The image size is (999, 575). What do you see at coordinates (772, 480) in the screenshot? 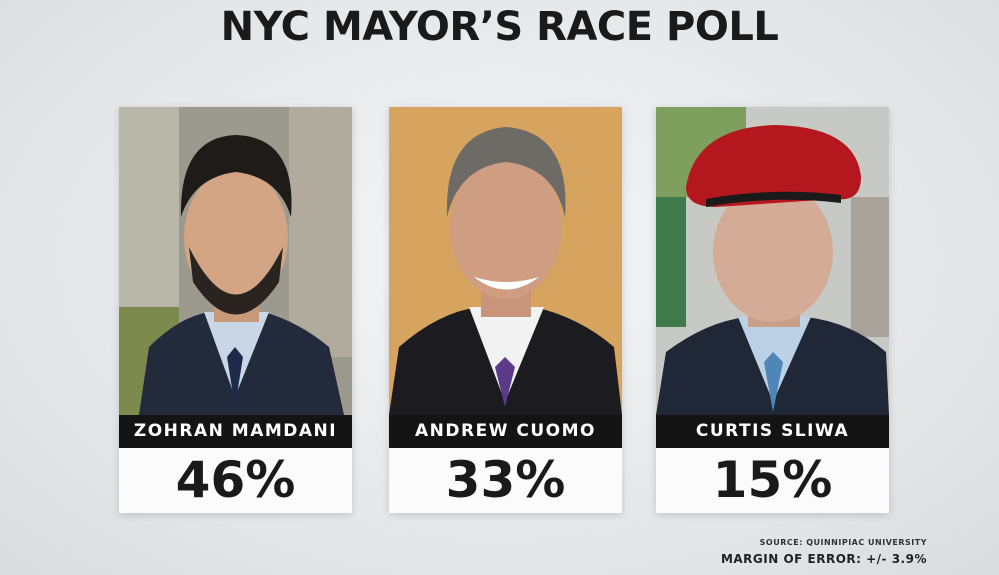
I see `candidate-result: 15%` at bounding box center [772, 480].